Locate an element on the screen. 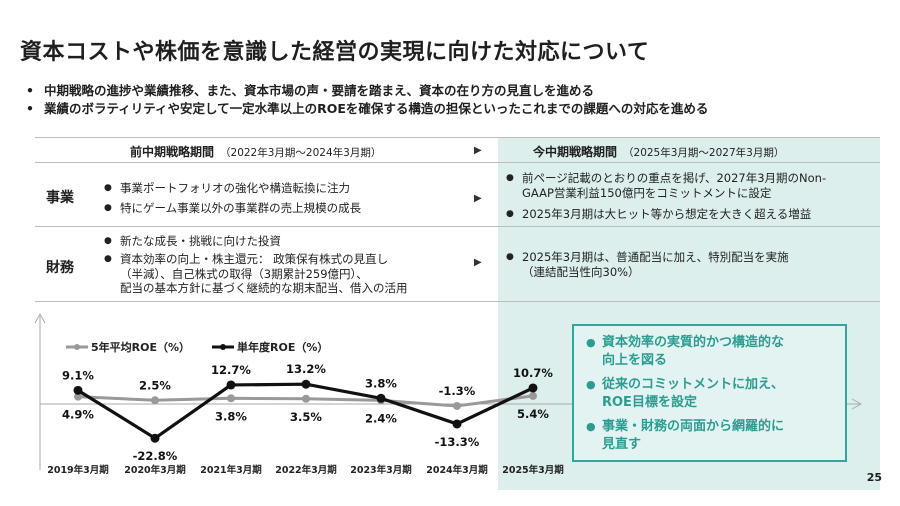 This screenshot has height=506, width=900. prev-header-label: 前中期戦略期間 is located at coordinates (172, 152).